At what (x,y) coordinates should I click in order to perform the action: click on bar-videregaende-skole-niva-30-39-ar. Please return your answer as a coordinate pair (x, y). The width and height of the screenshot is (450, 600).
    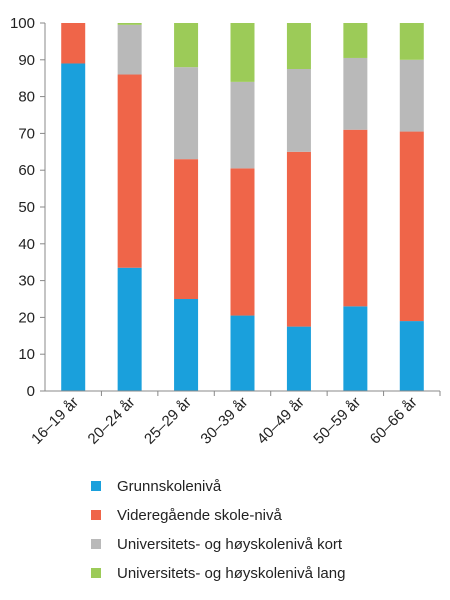
    Looking at the image, I should click on (242, 242).